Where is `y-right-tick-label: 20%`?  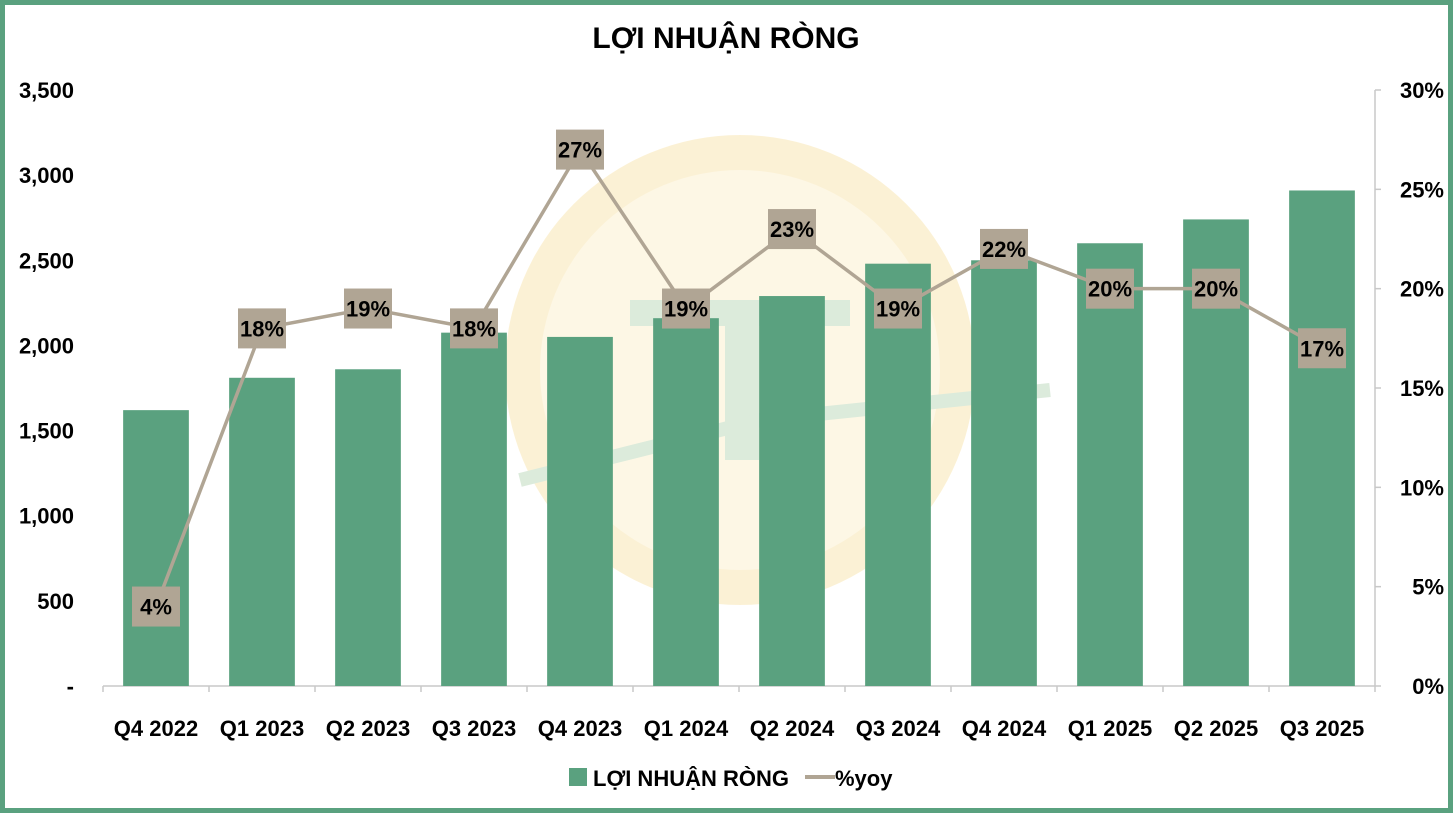 y-right-tick-label: 20% is located at coordinates (1422, 289).